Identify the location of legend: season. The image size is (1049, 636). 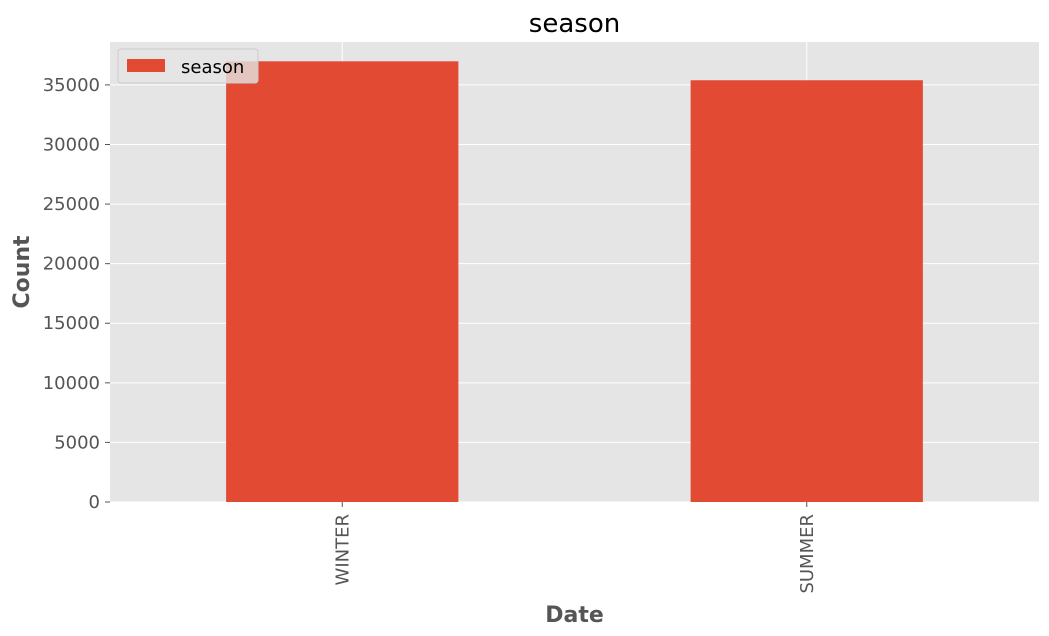
(188, 66).